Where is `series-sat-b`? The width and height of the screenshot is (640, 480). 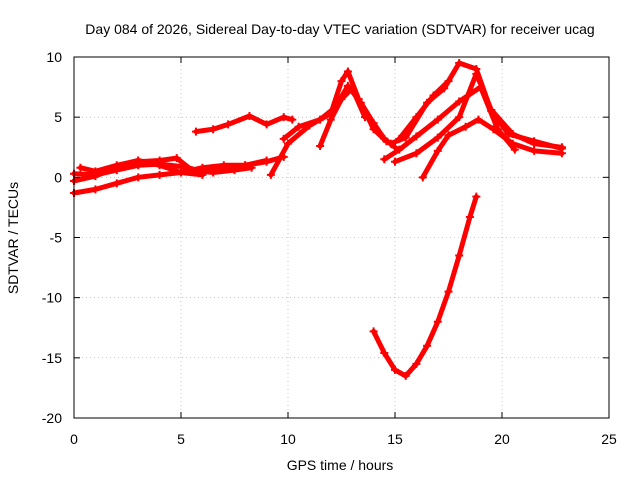
series-sat-b is located at coordinates (163, 169).